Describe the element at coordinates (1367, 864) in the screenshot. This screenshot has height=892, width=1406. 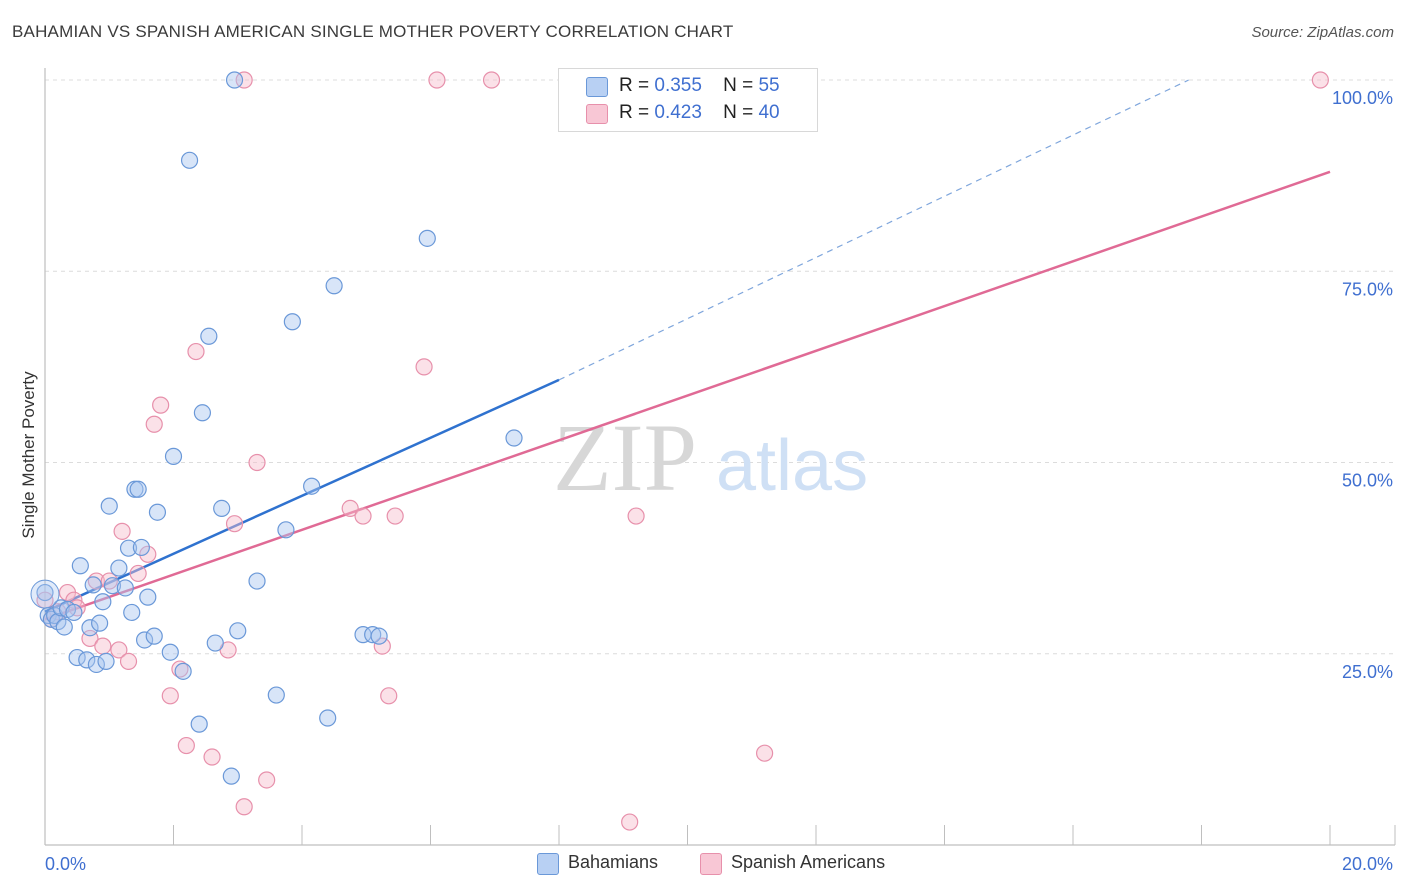
I see `x-tick-label: 20.0%` at that location.